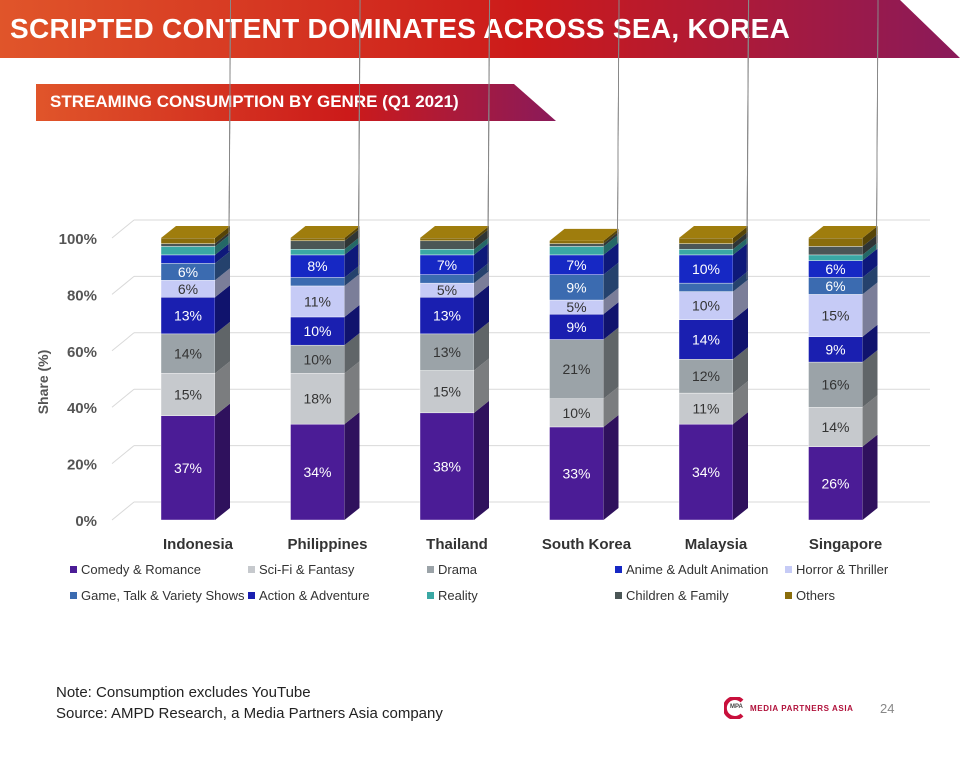 Image resolution: width=960 pixels, height=773 pixels. Describe the element at coordinates (835, 483) in the screenshot. I see `data-label: 26%` at that location.